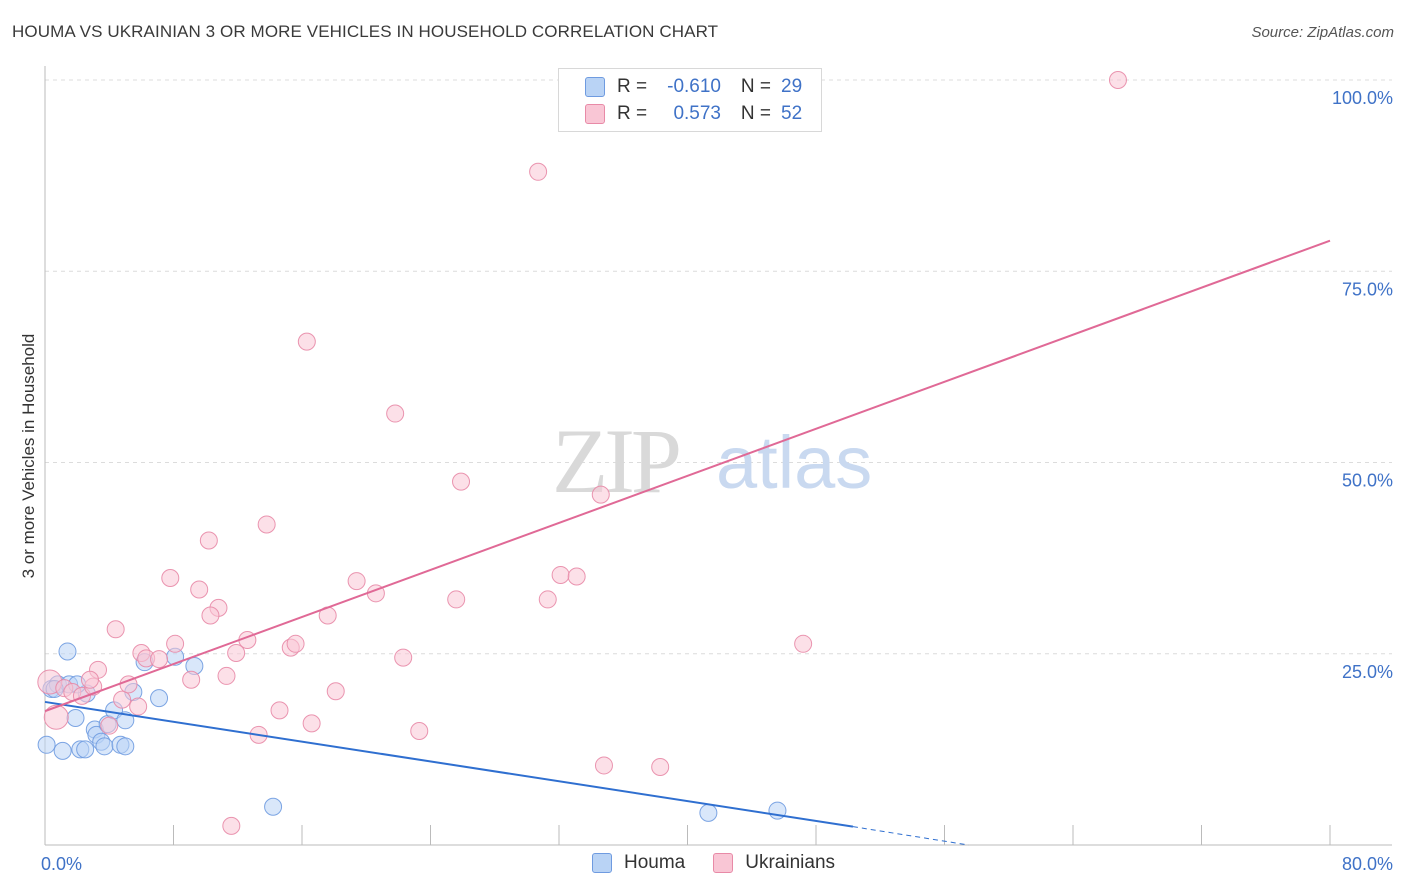 The height and width of the screenshot is (892, 1406). I want to click on x-tick-label: 0.0%, so click(61, 864).